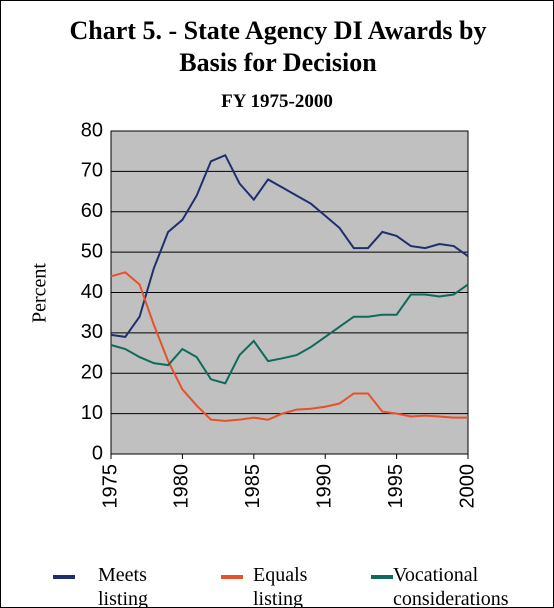  I want to click on y-tick-label: 30, so click(92, 332).